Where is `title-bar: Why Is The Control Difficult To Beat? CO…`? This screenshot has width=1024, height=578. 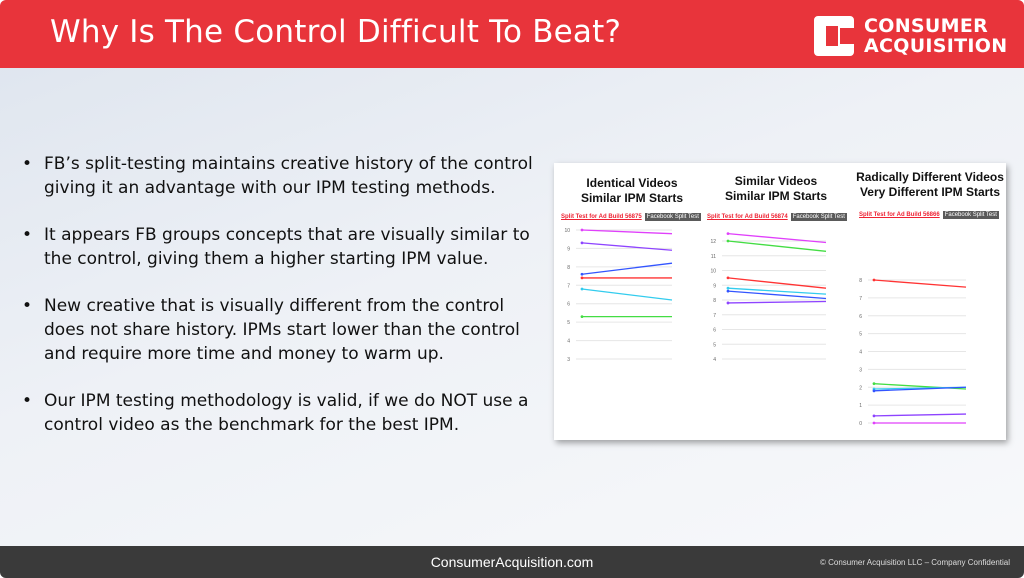 title-bar: Why Is The Control Difficult To Beat? CO… is located at coordinates (512, 34).